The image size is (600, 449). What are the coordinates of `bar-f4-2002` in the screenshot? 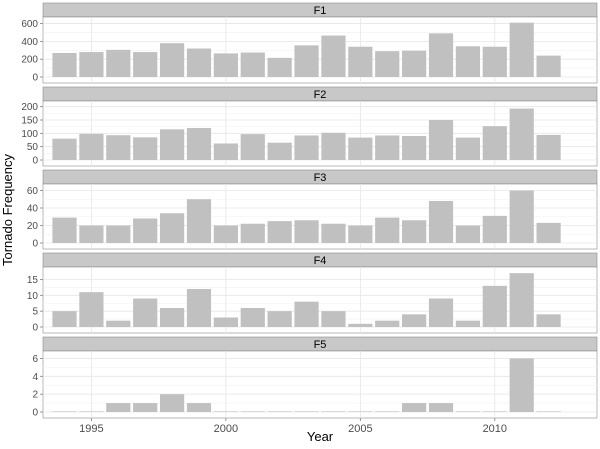 It's located at (279, 319).